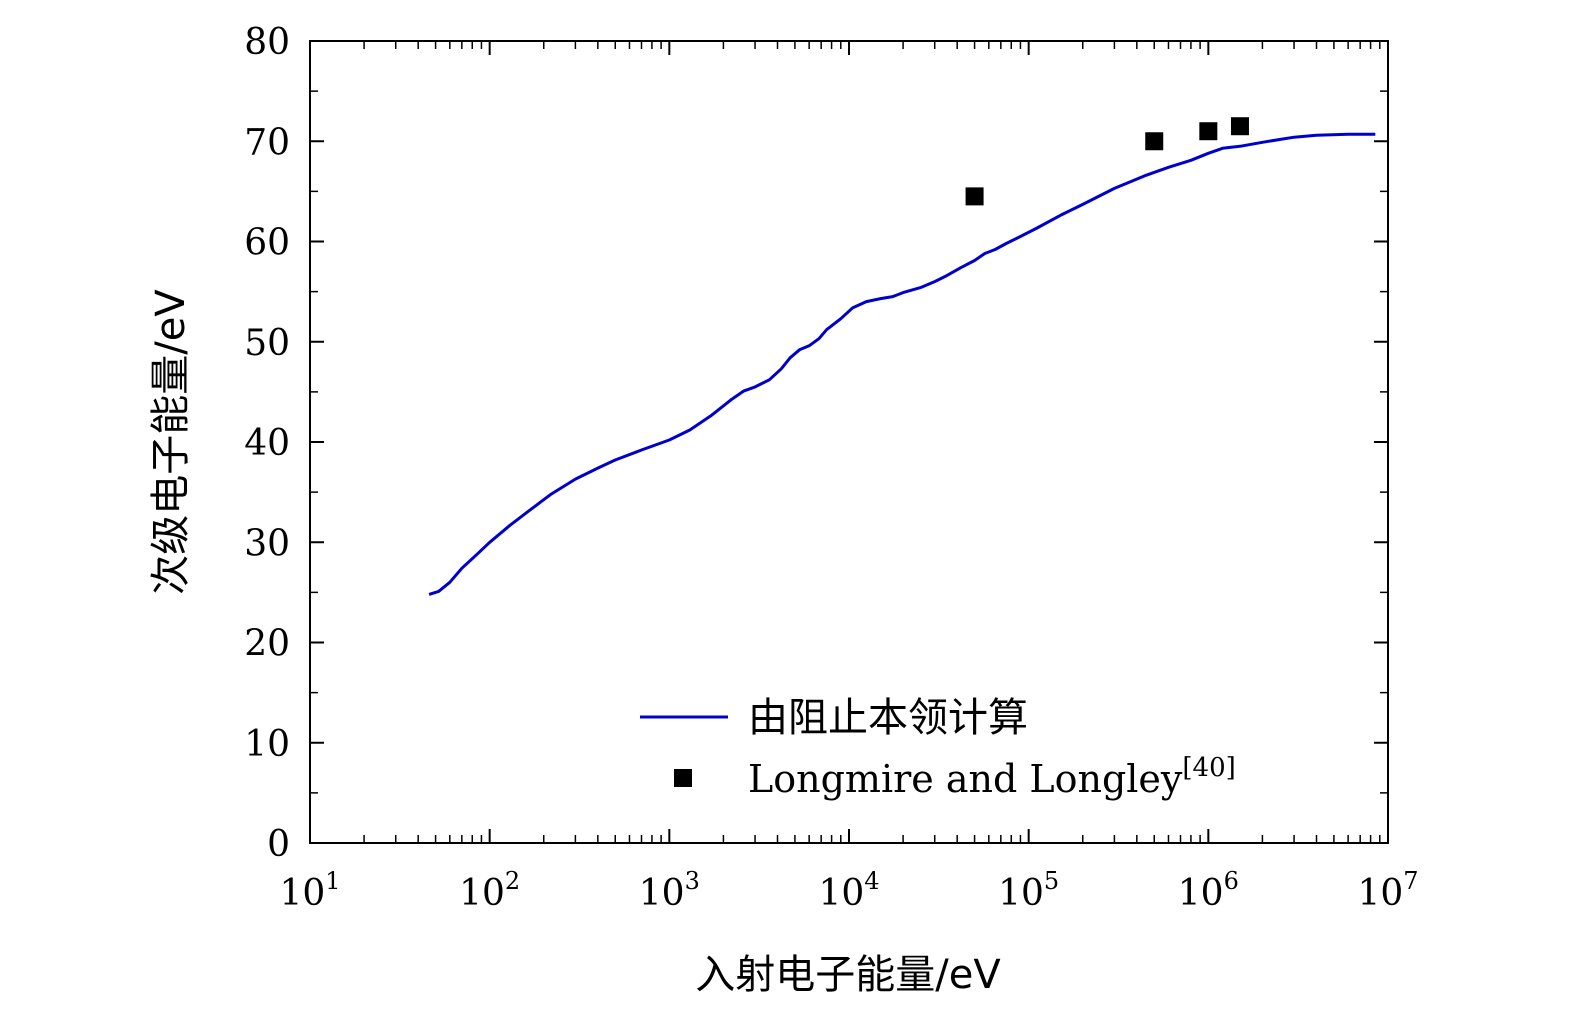 This screenshot has height=1014, width=1575. What do you see at coordinates (267, 42) in the screenshot?
I see `y-tick-label: 80` at bounding box center [267, 42].